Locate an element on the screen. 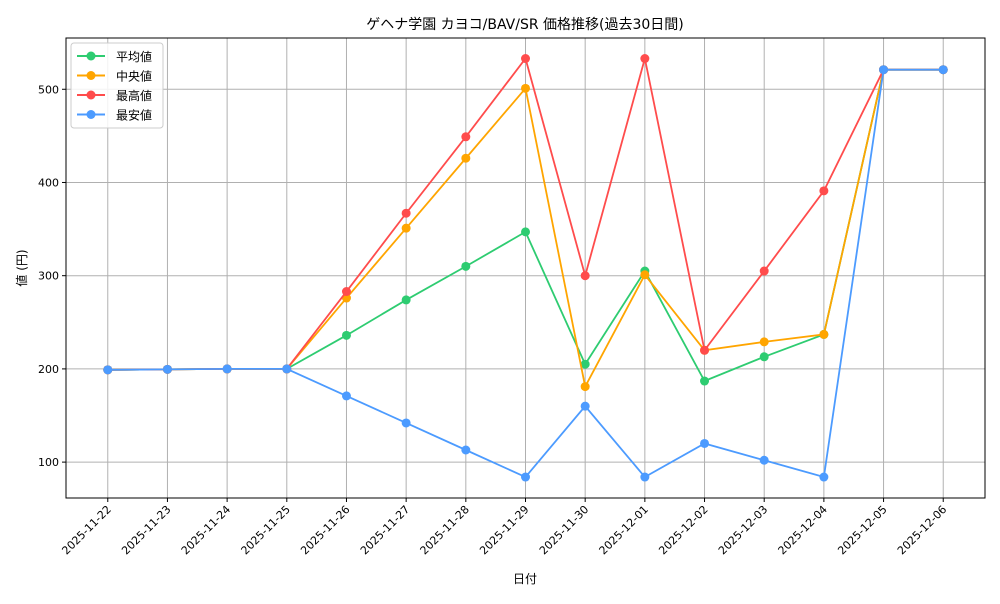  x-tick-label: 2025-11-23 is located at coordinates (146, 530).